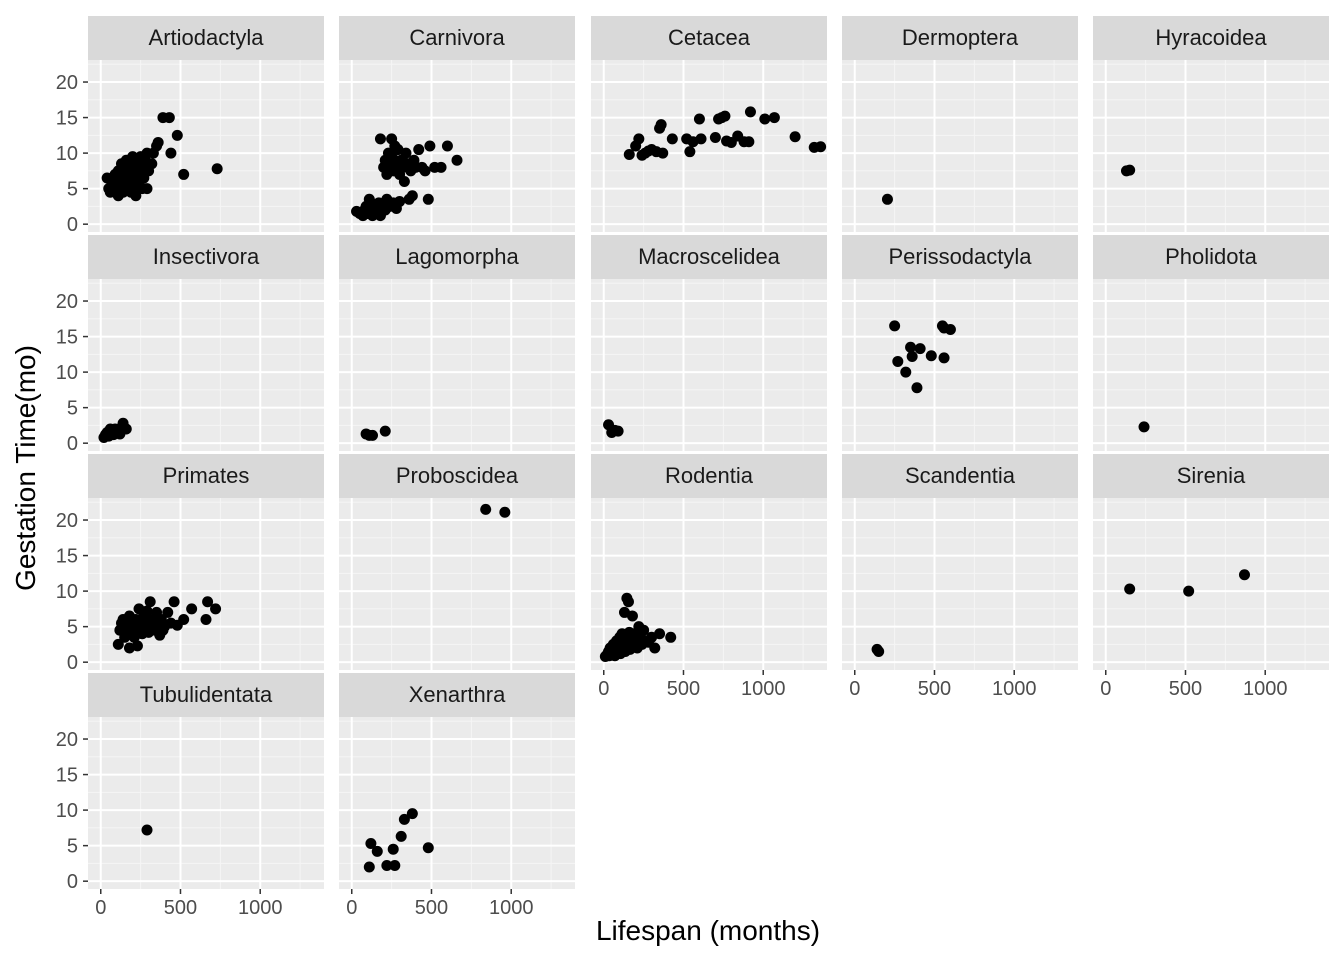 This screenshot has width=1344, height=960. I want to click on facet-label: Hyracoidea, so click(1211, 37).